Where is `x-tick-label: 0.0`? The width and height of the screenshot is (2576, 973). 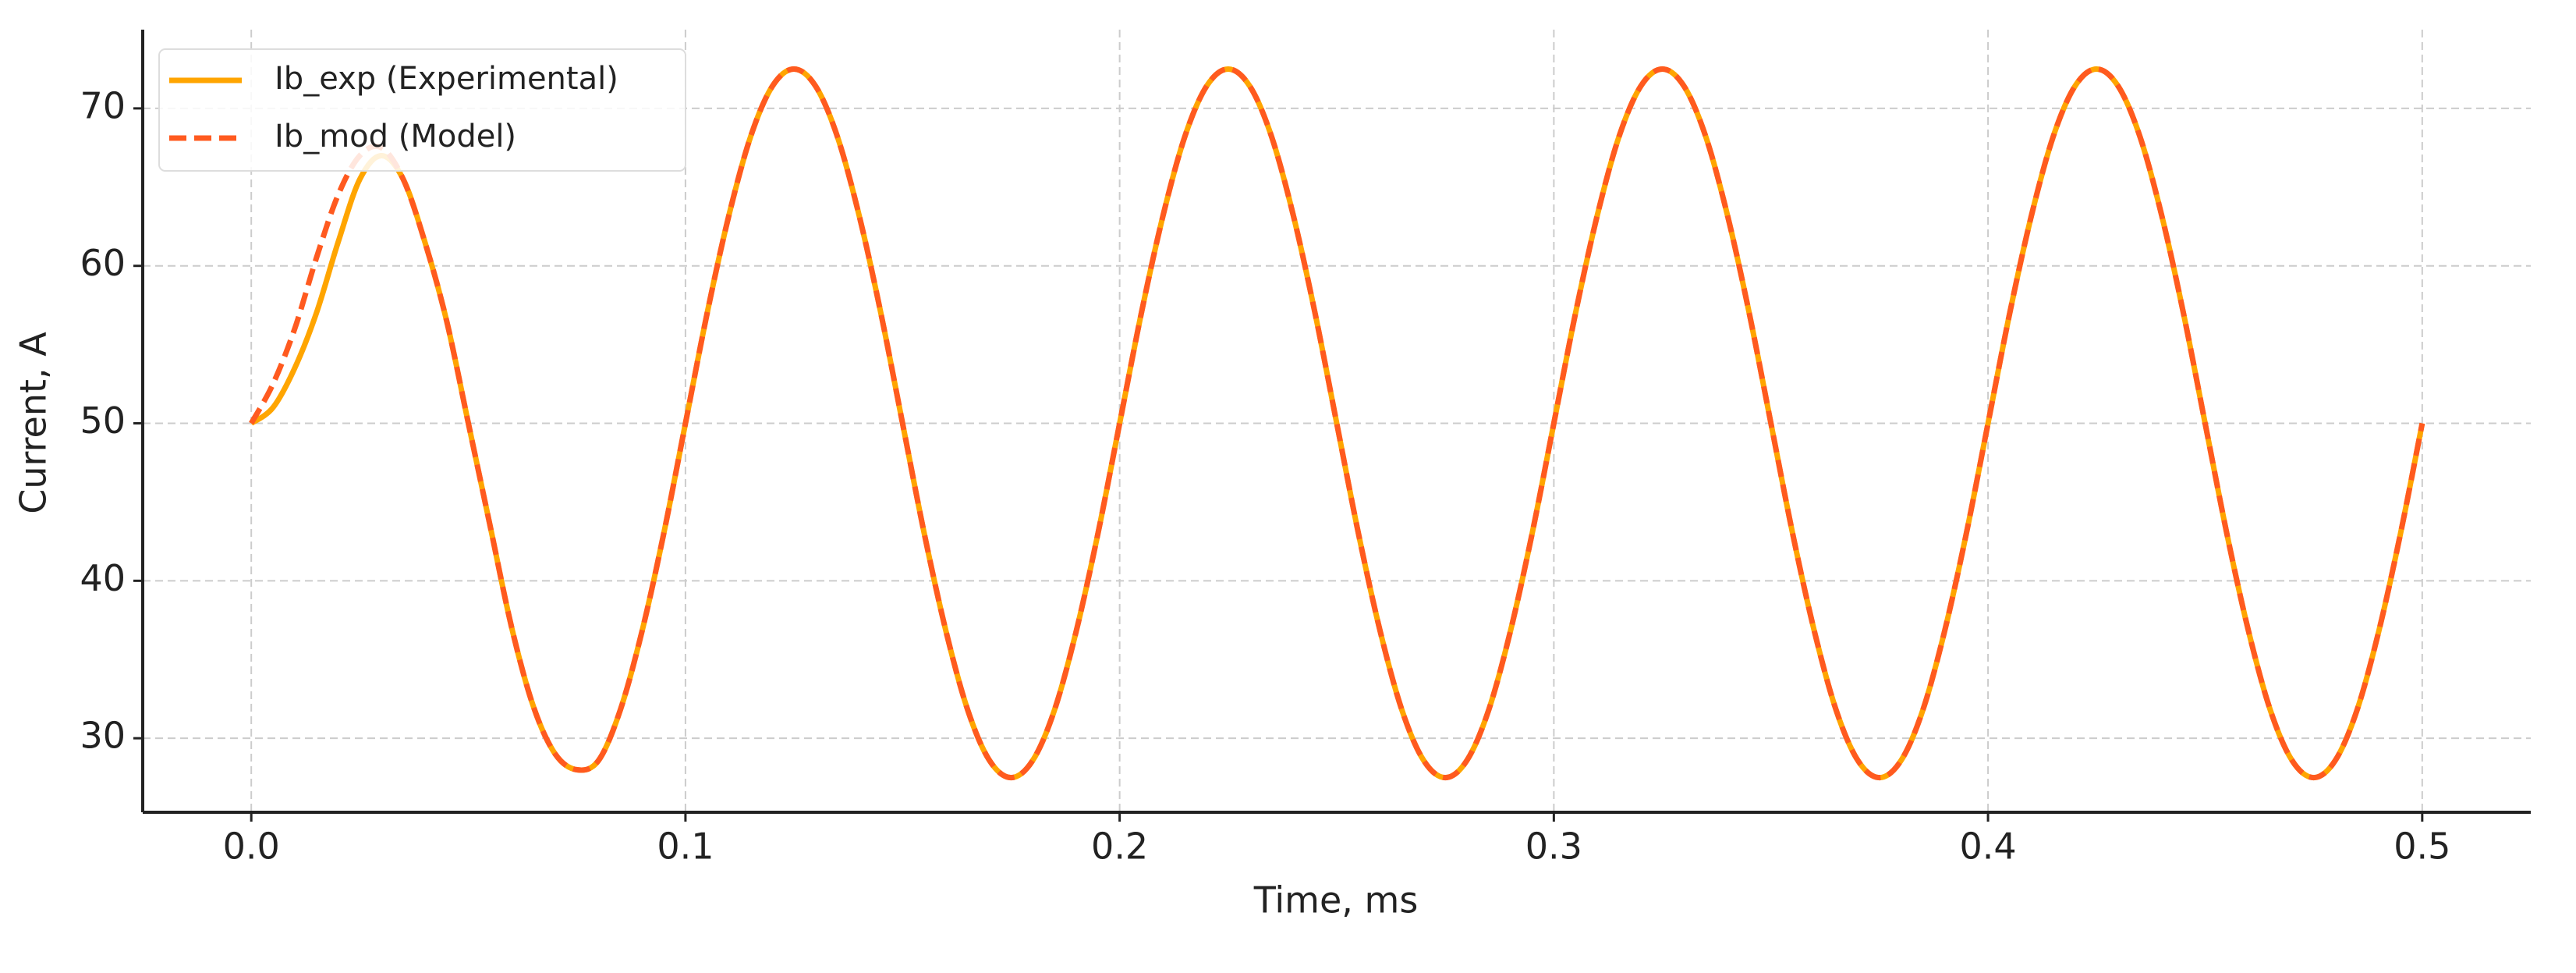
x-tick-label: 0.0 is located at coordinates (251, 847).